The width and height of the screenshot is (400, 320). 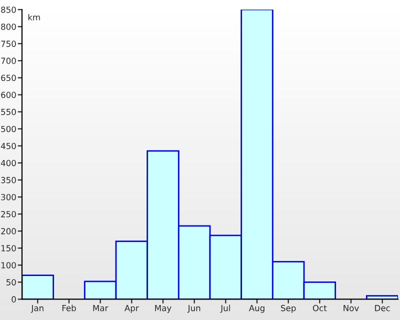 What do you see at coordinates (131, 309) in the screenshot?
I see `x-tick-label: Apr` at bounding box center [131, 309].